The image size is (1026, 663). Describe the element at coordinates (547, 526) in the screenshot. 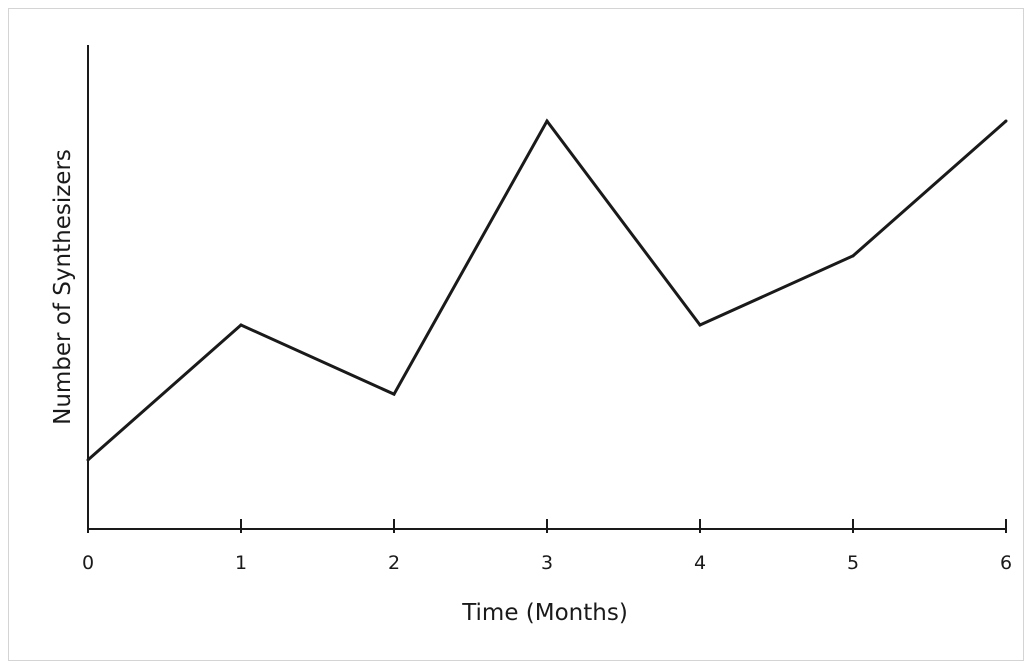

I see `x-ticks` at that location.